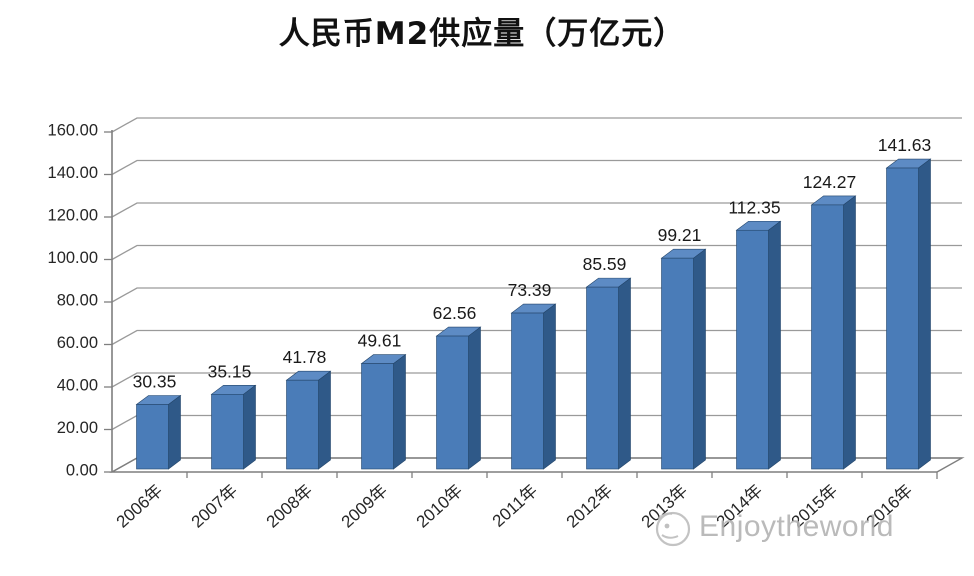 This screenshot has height=576, width=974. What do you see at coordinates (289, 506) in the screenshot?
I see `x-axis-label: 2008年` at bounding box center [289, 506].